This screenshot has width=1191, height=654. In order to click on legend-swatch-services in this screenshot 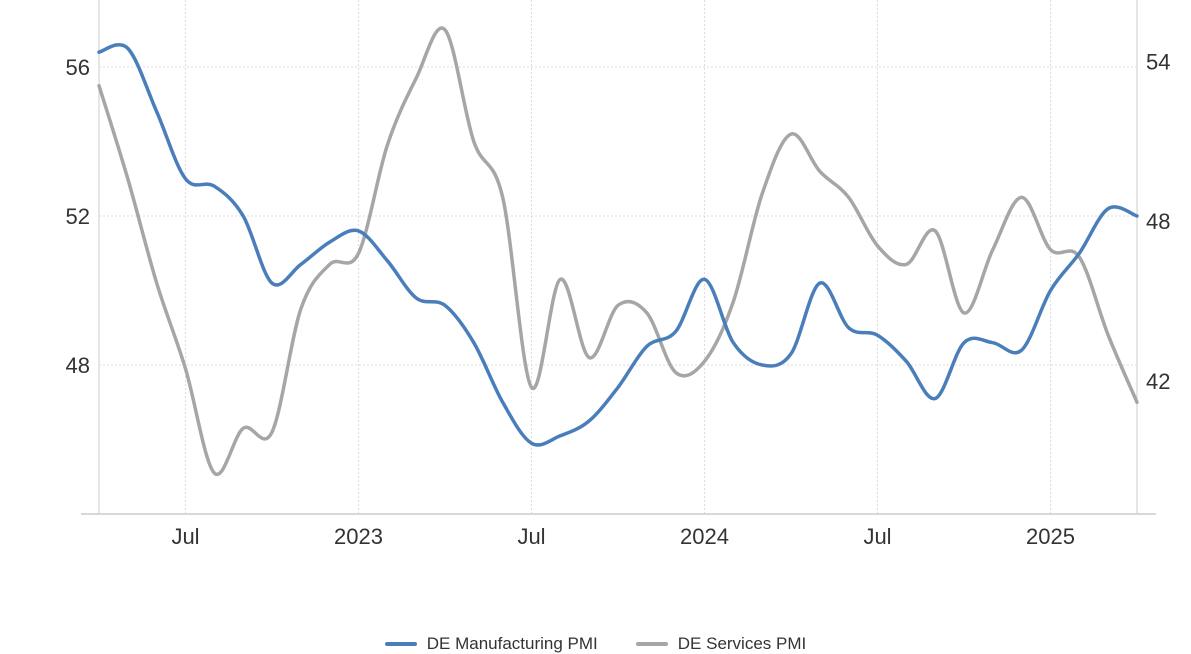, I will do `click(651, 644)`.